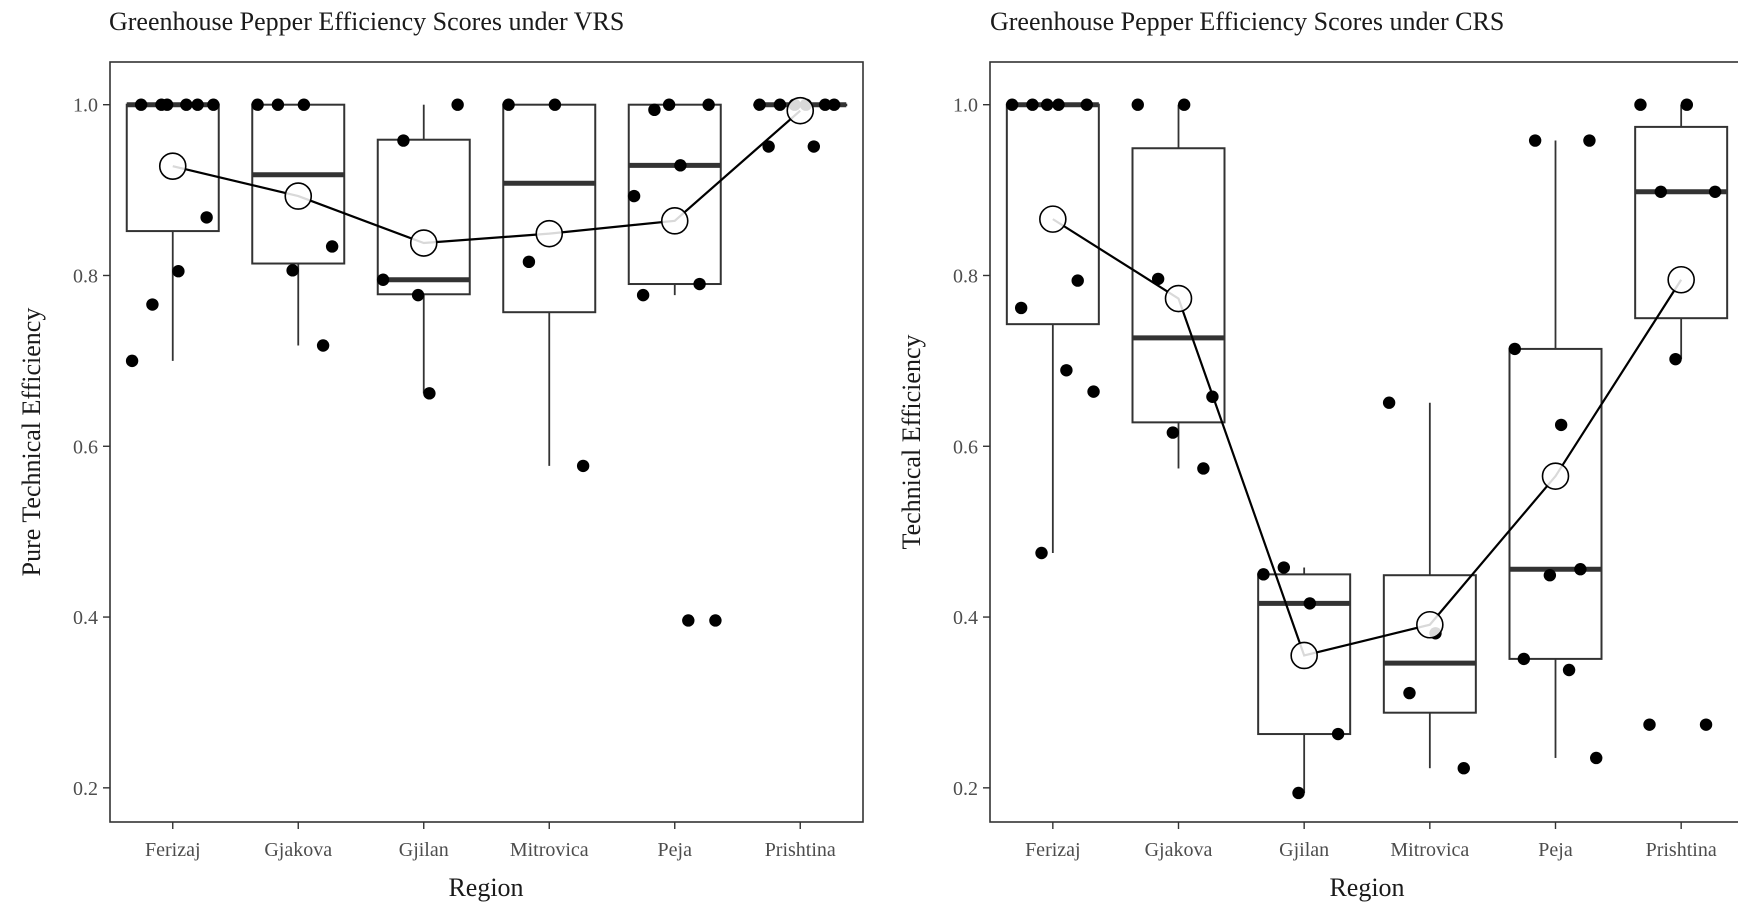 Image resolution: width=1738 pixels, height=905 pixels. Describe the element at coordinates (85, 447) in the screenshot. I see `vrs-y-tick-label: 0.6` at that location.